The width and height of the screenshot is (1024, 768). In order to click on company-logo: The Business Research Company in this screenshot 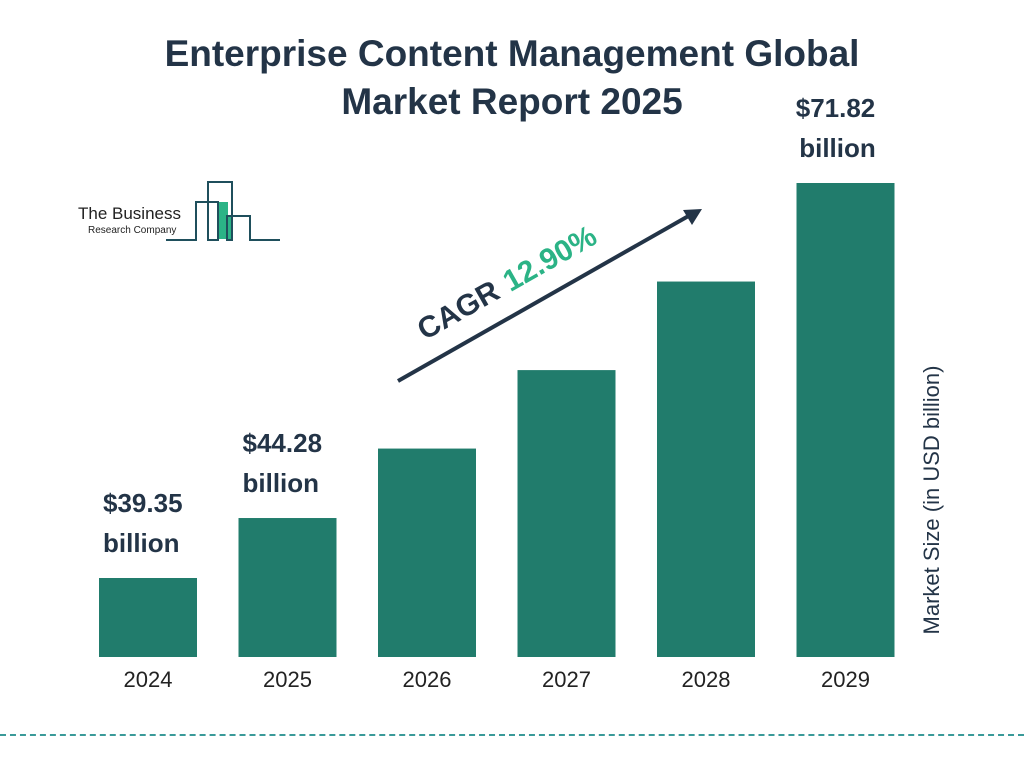, I will do `click(183, 212)`.